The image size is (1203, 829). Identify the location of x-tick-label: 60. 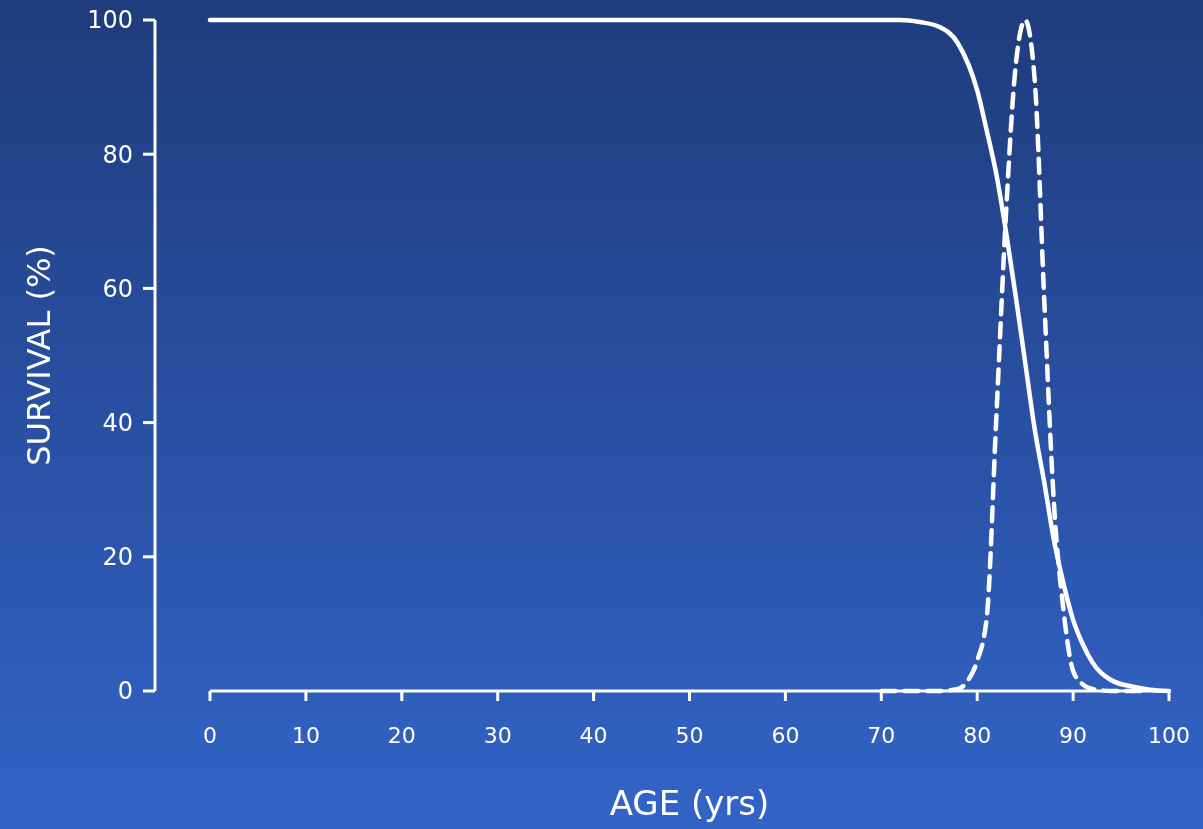
(785, 735).